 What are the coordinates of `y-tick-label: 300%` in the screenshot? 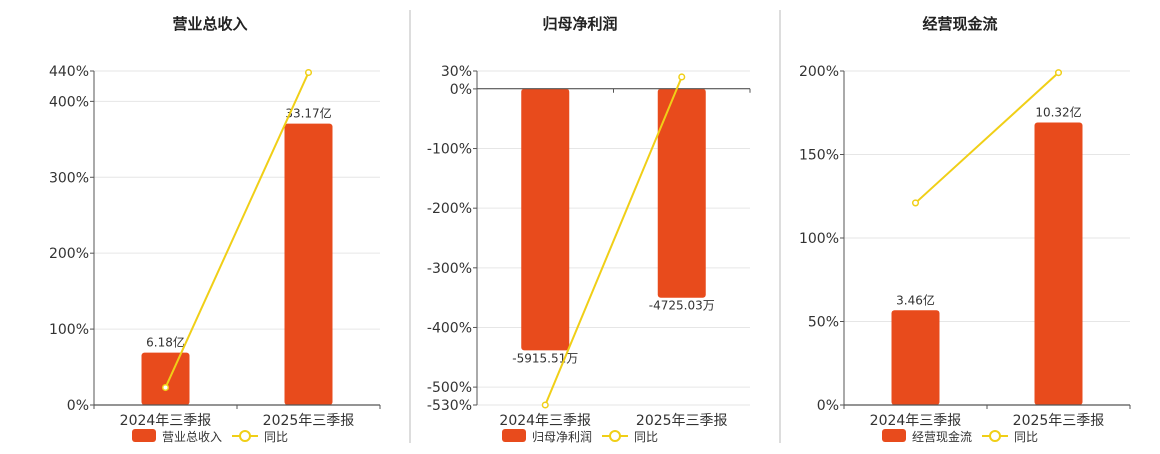 It's located at (69, 178).